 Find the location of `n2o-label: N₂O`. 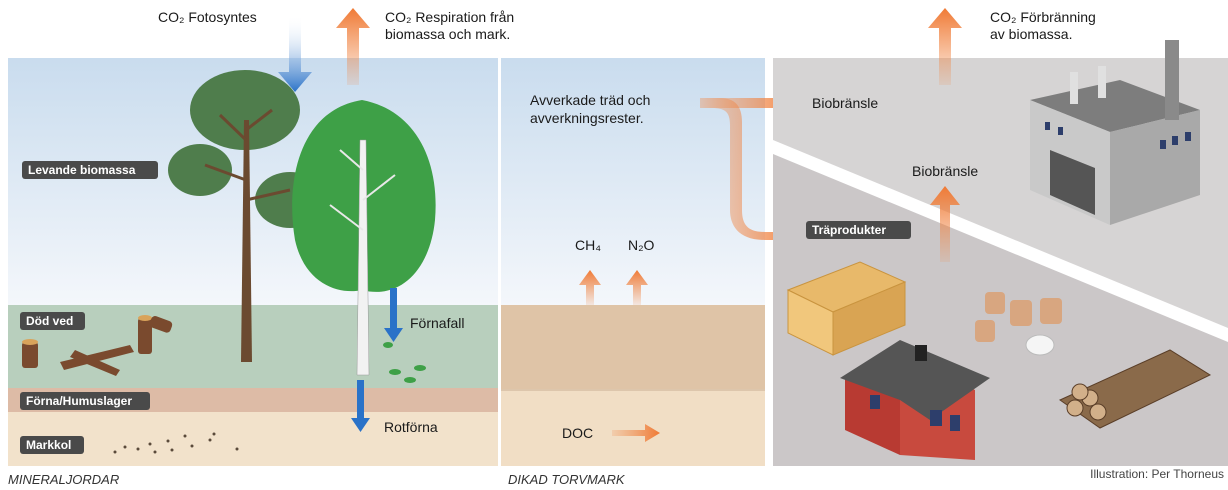

n2o-label: N₂O is located at coordinates (641, 245).